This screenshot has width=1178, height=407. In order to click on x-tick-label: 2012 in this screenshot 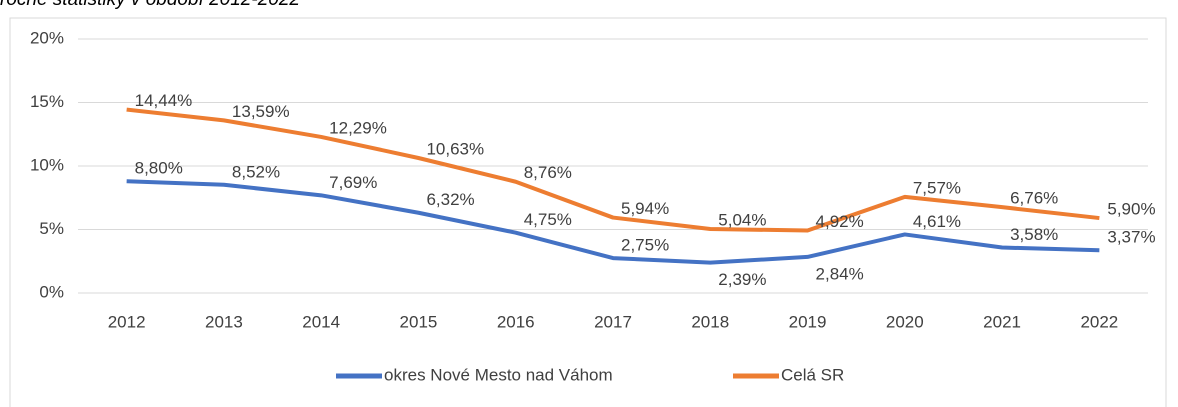, I will do `click(127, 321)`.